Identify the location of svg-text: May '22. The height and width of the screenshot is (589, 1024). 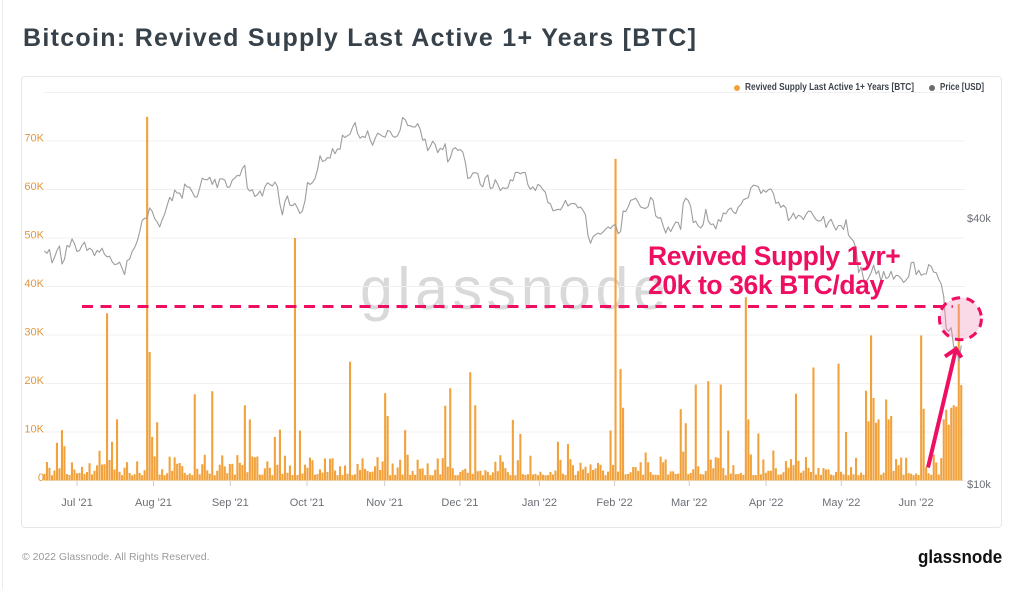
(841, 503).